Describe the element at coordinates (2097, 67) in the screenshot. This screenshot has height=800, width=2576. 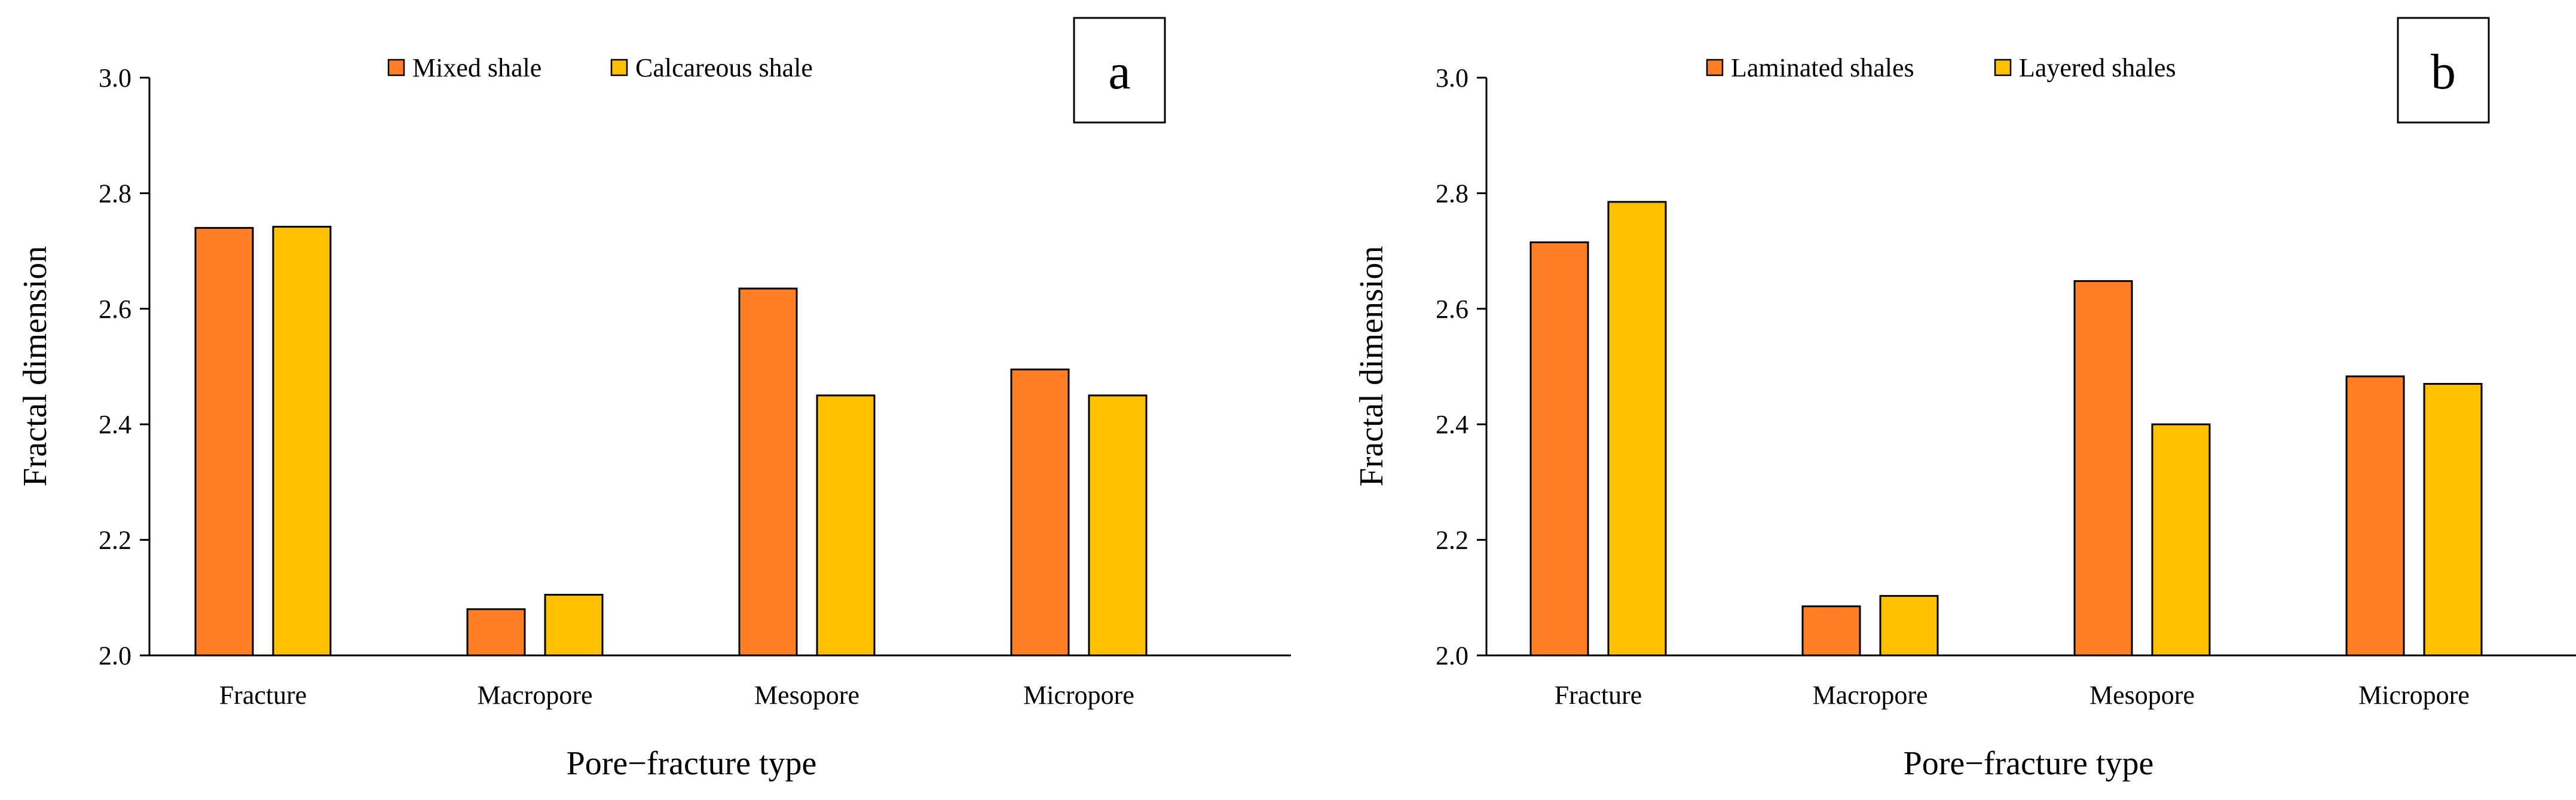
I see `legend-label-series-2: Layered shales` at that location.